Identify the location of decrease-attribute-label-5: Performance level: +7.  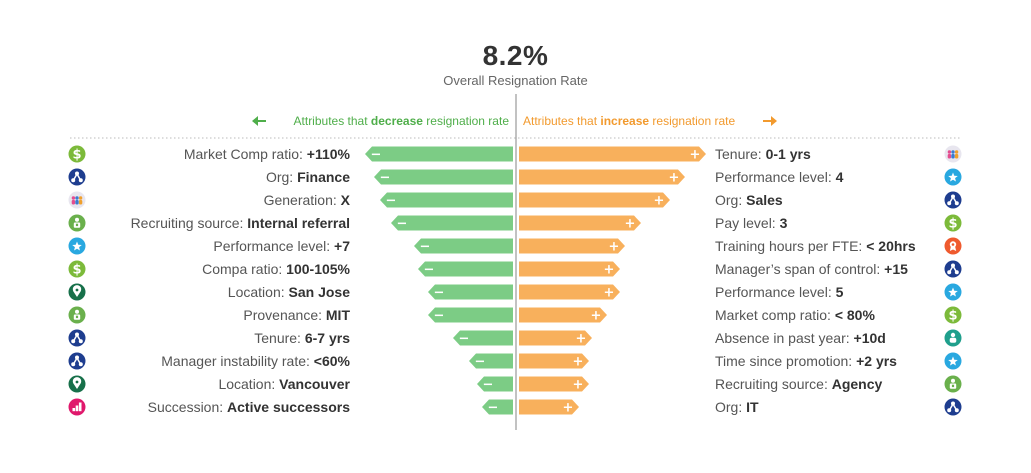
(281, 246).